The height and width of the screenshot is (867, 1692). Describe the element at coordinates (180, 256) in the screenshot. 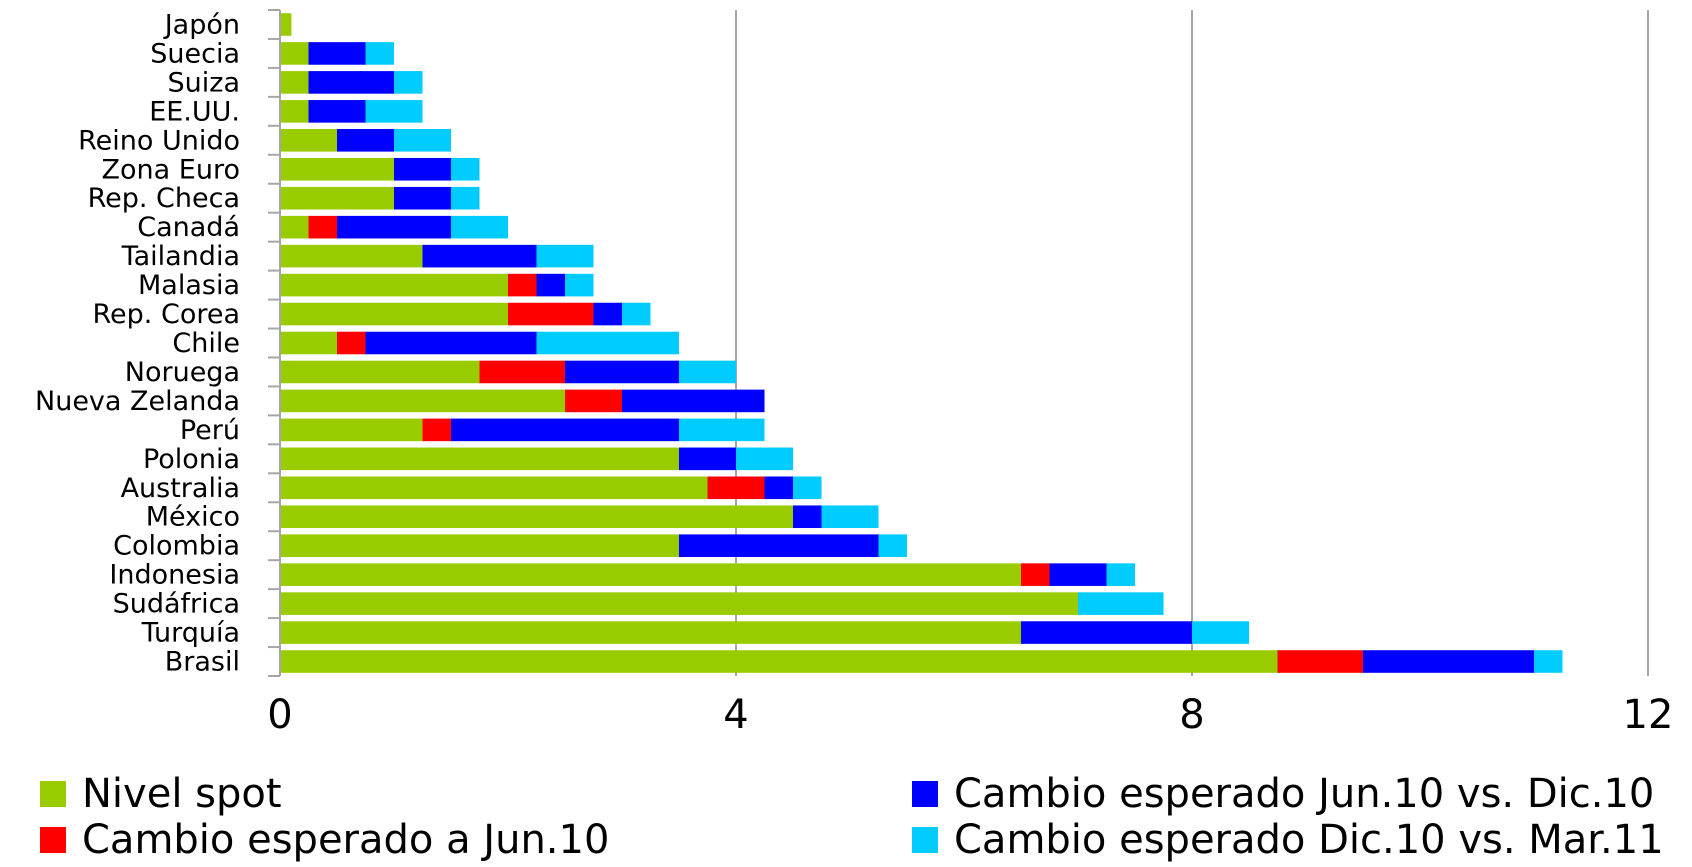

I see `category-label-tailandia: Tailandia` at that location.